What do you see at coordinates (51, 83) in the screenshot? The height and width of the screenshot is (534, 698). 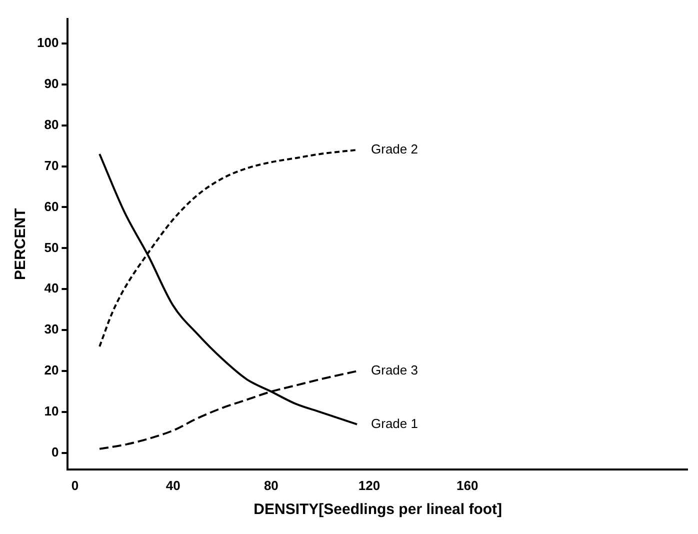 I see `y-tick-label: 90` at bounding box center [51, 83].